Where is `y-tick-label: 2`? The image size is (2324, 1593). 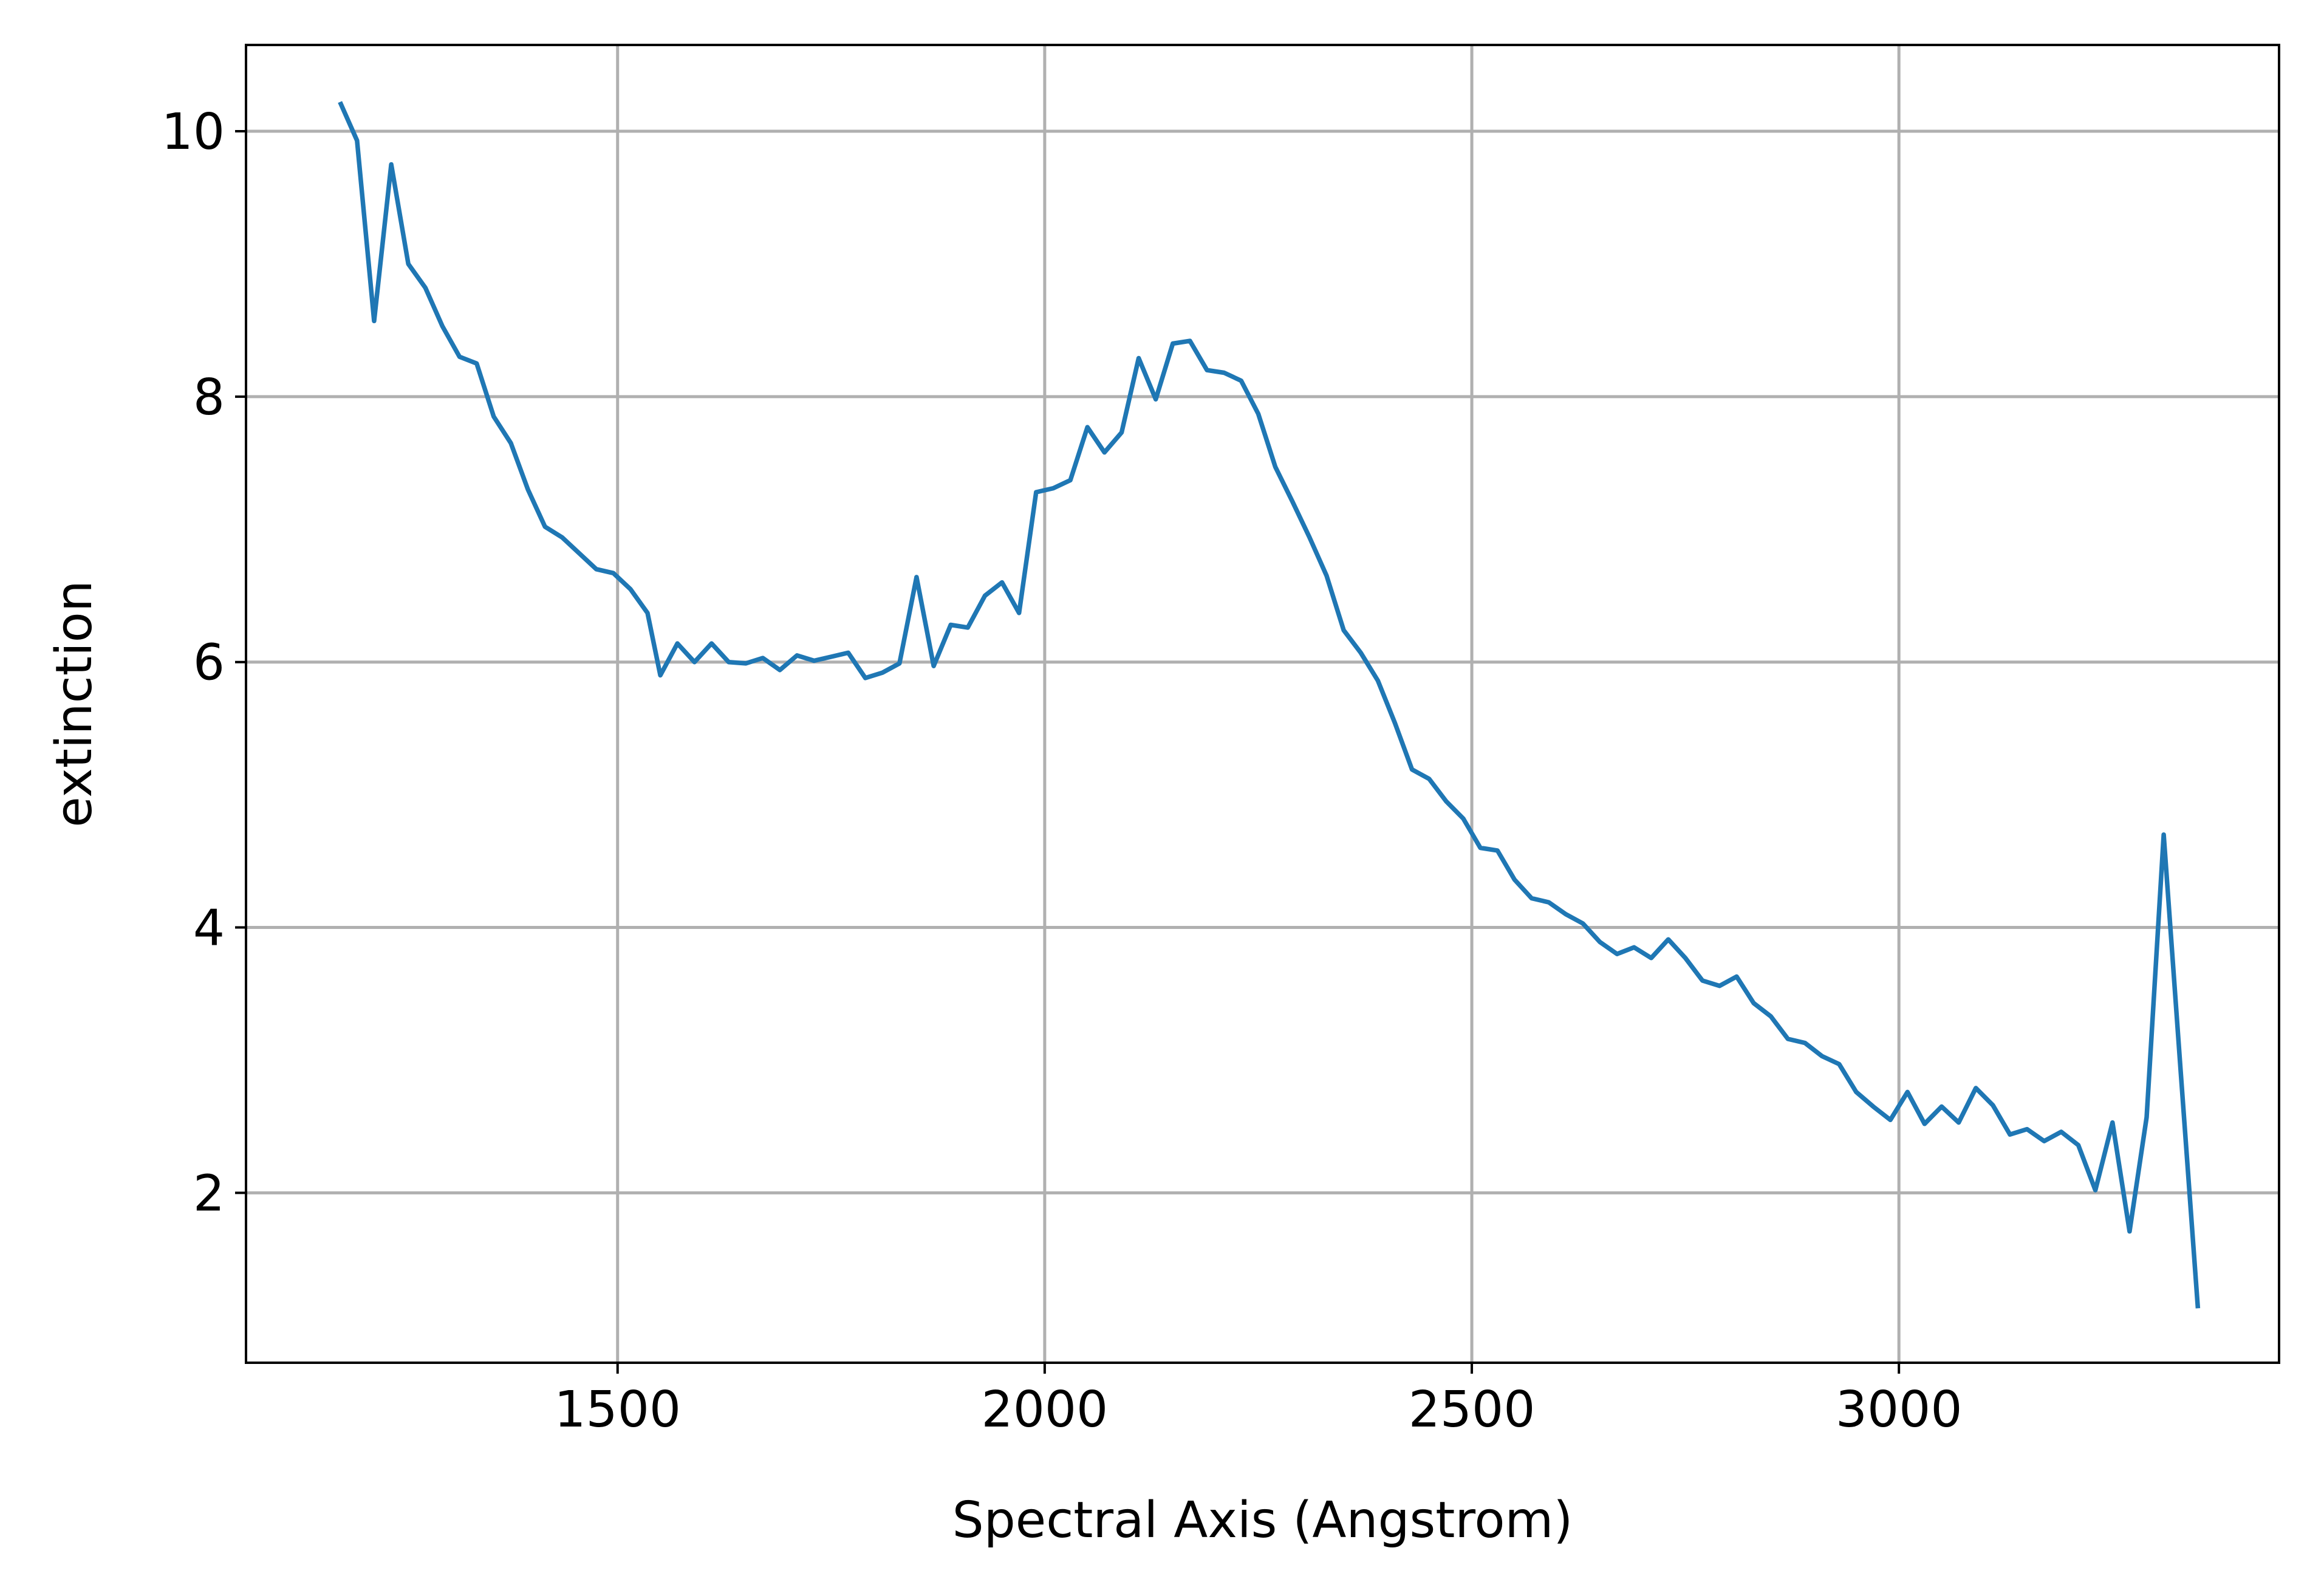
y-tick-label: 2 is located at coordinates (209, 1193).